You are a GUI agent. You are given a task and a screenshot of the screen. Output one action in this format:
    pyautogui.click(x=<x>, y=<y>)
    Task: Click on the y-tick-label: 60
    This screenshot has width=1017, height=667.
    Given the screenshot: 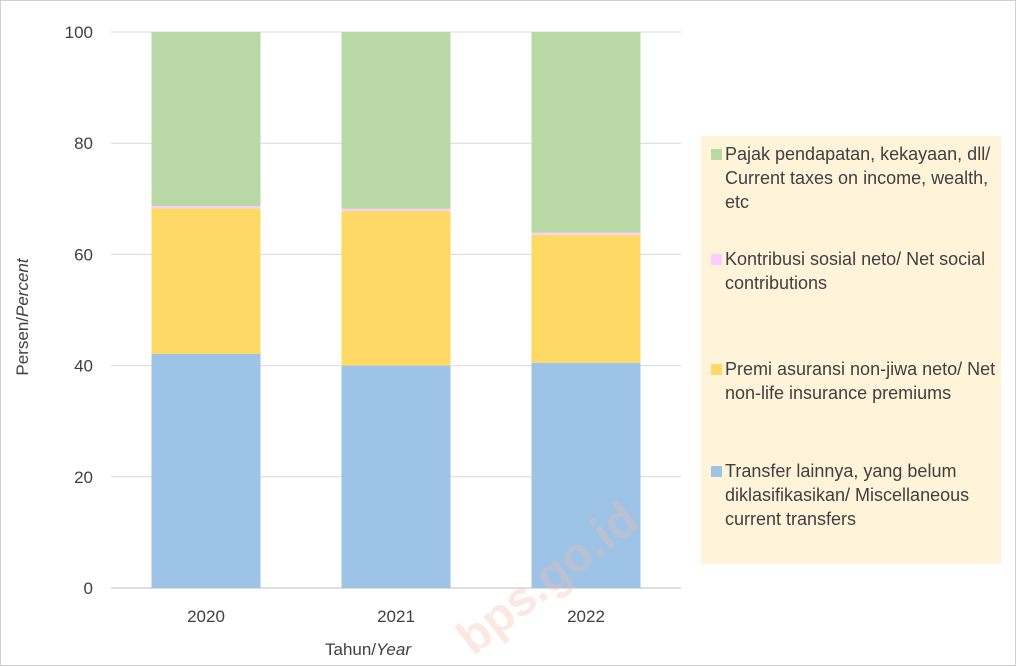 What is the action you would take?
    pyautogui.click(x=83, y=254)
    